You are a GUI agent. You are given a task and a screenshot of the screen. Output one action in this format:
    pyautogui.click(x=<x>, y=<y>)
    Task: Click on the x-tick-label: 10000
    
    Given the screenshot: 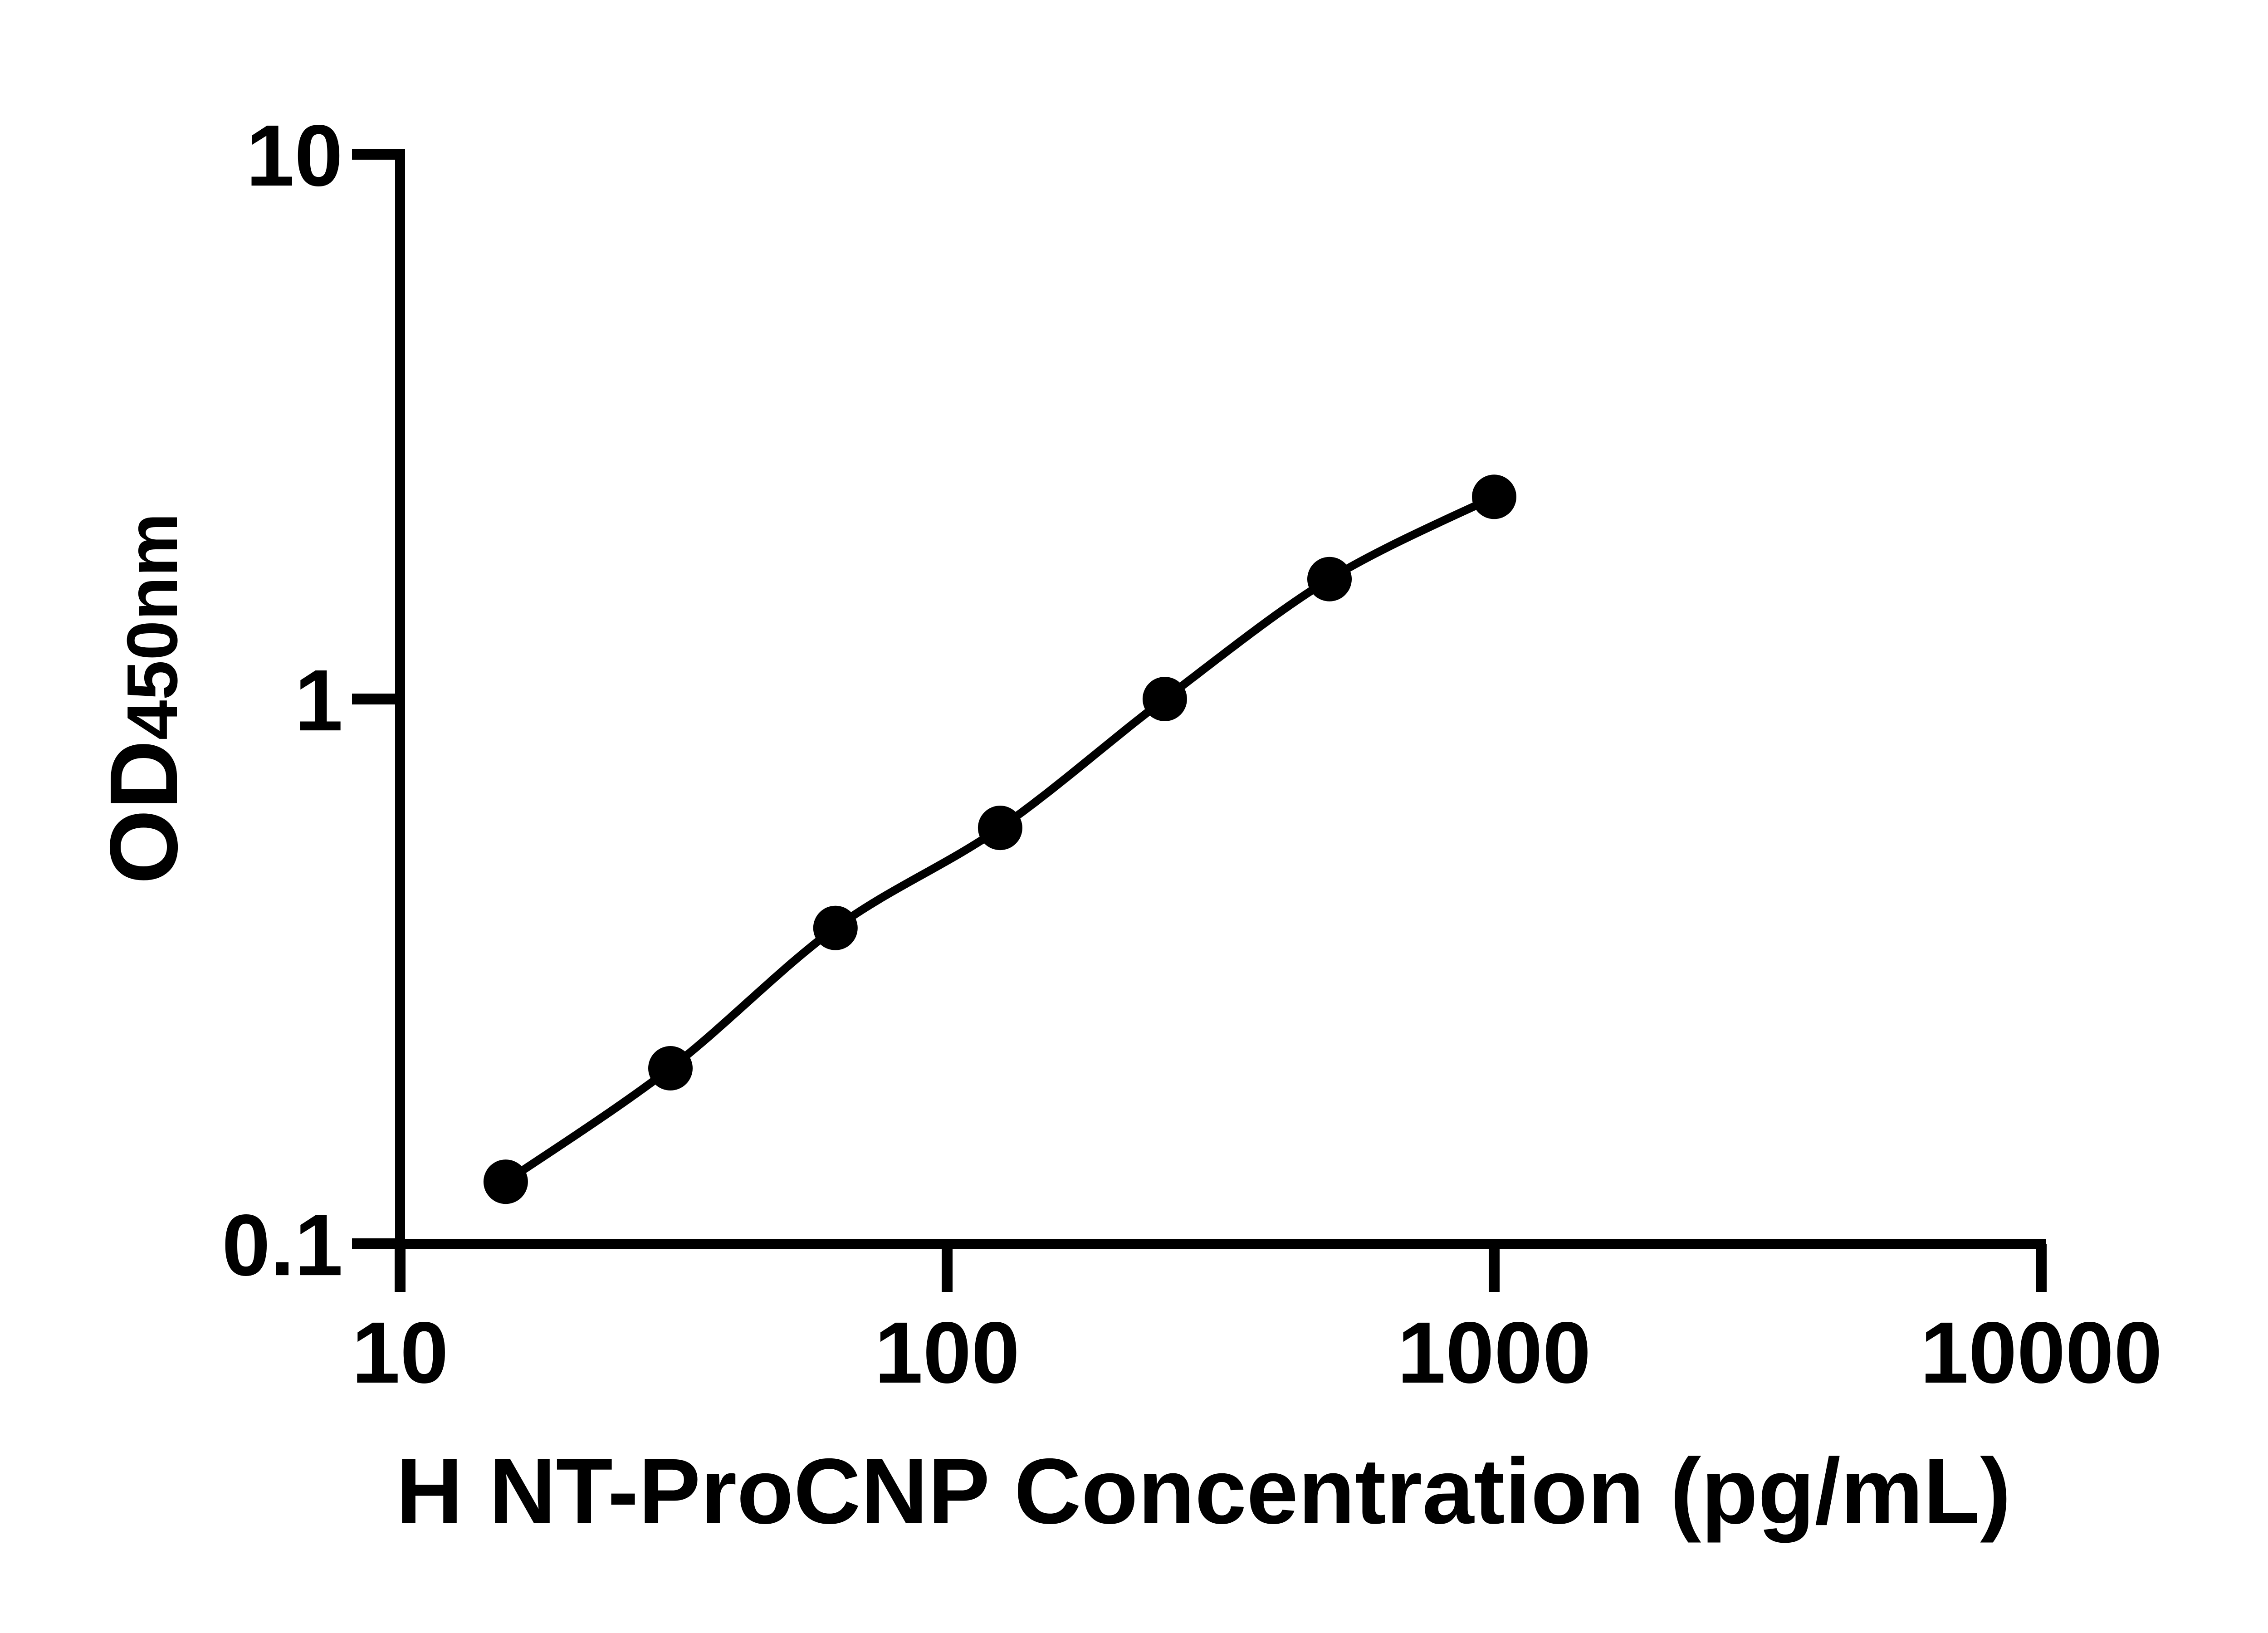 What is the action you would take?
    pyautogui.click(x=2041, y=1352)
    